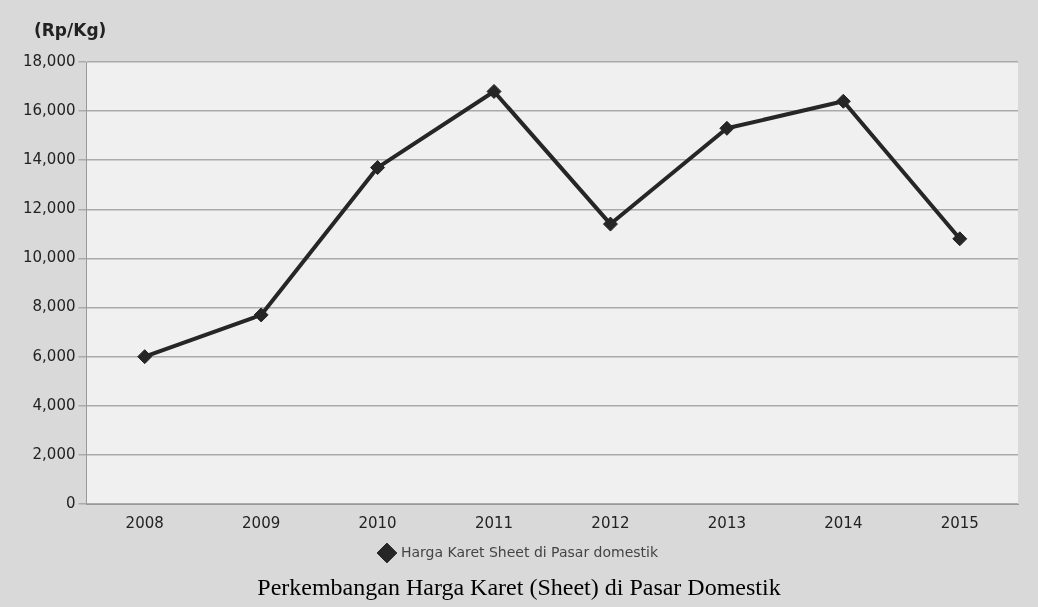  Describe the element at coordinates (529, 551) in the screenshot. I see `legend-label: Harga Karet Sheet di Pasar domestik` at that location.